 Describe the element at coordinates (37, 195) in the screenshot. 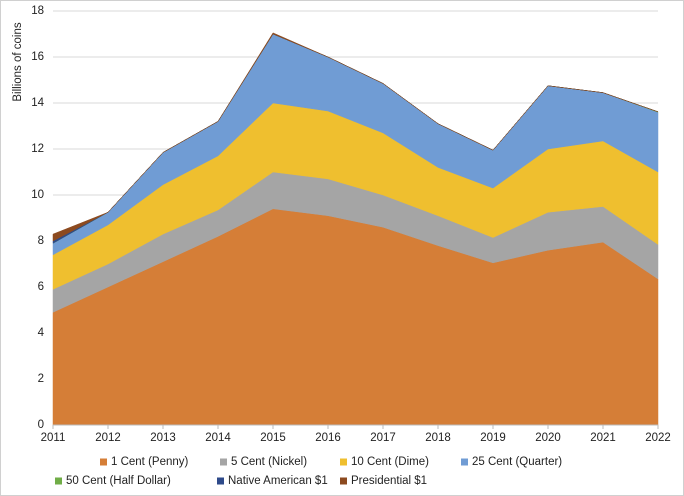

I see `y-tick-label: 10` at that location.